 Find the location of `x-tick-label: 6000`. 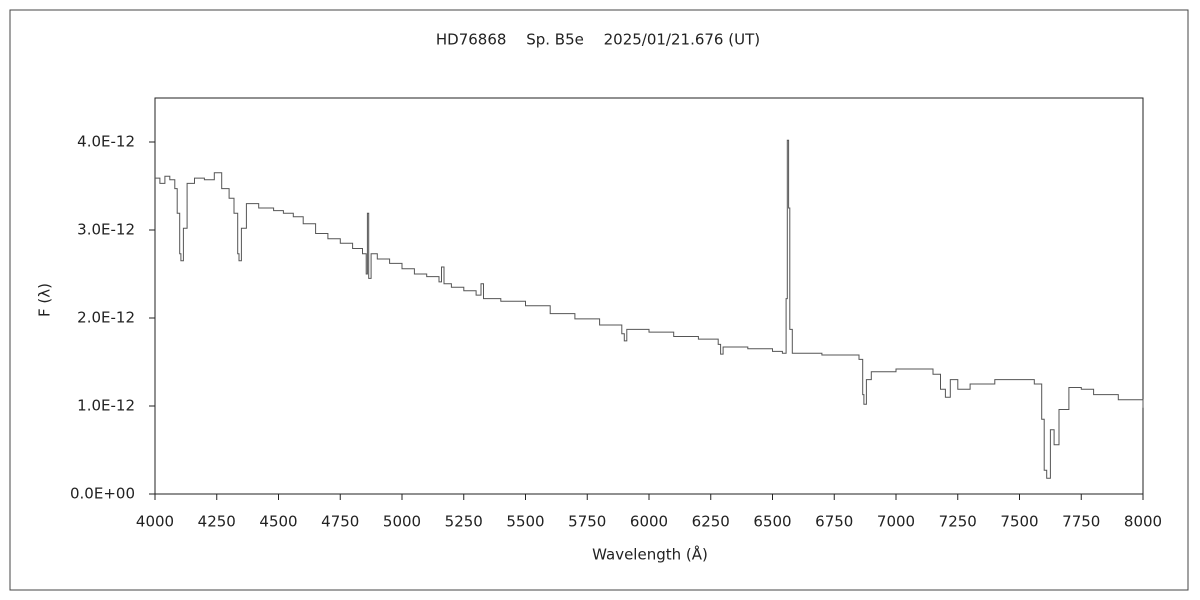

x-tick-label: 6000 is located at coordinates (649, 522).